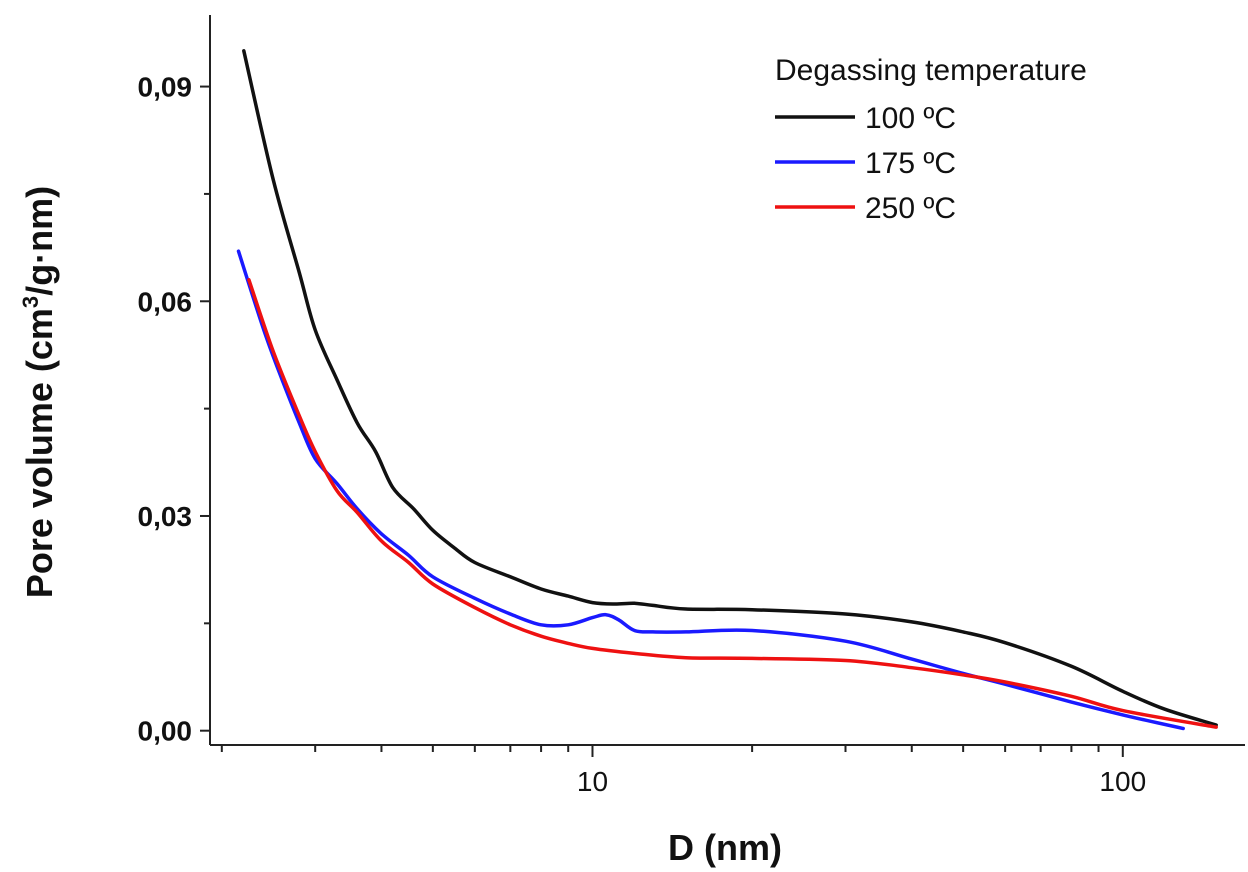  What do you see at coordinates (165, 731) in the screenshot?
I see `y-tick-label: 0,00` at bounding box center [165, 731].